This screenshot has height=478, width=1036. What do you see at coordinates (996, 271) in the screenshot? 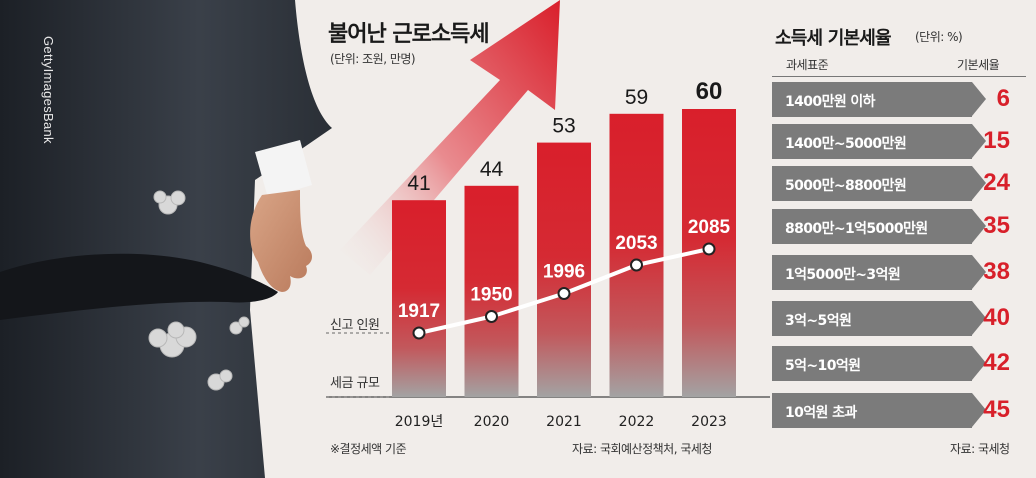
I see `rate-value: 38` at bounding box center [996, 271].